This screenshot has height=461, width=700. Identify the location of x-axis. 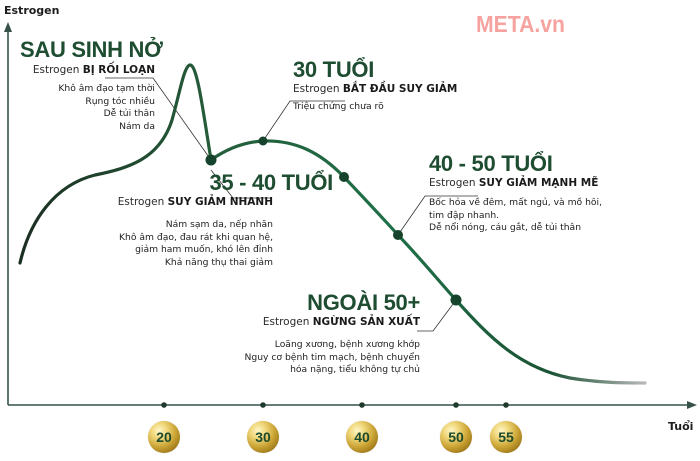
(352, 405).